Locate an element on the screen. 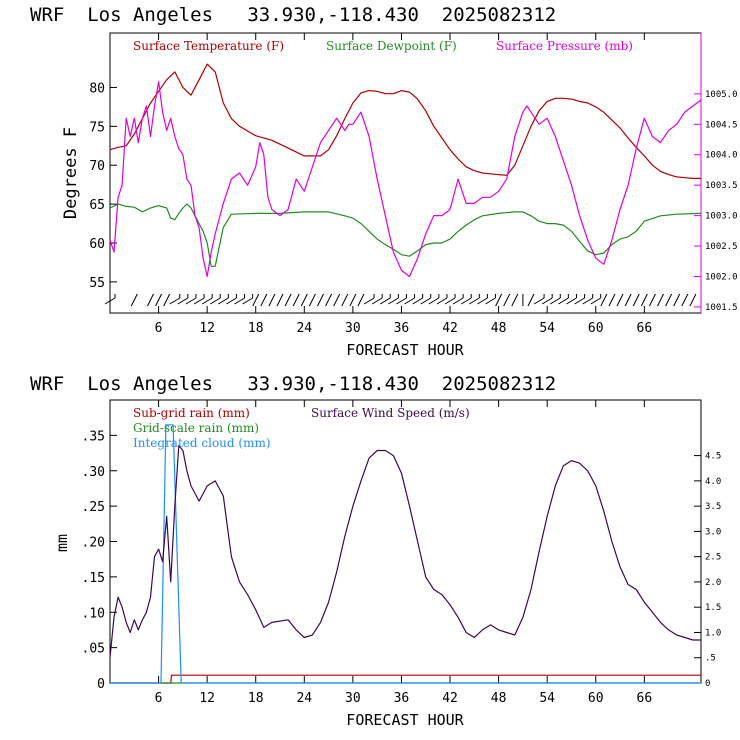  y-tick-label: 60 is located at coordinates (97, 244).